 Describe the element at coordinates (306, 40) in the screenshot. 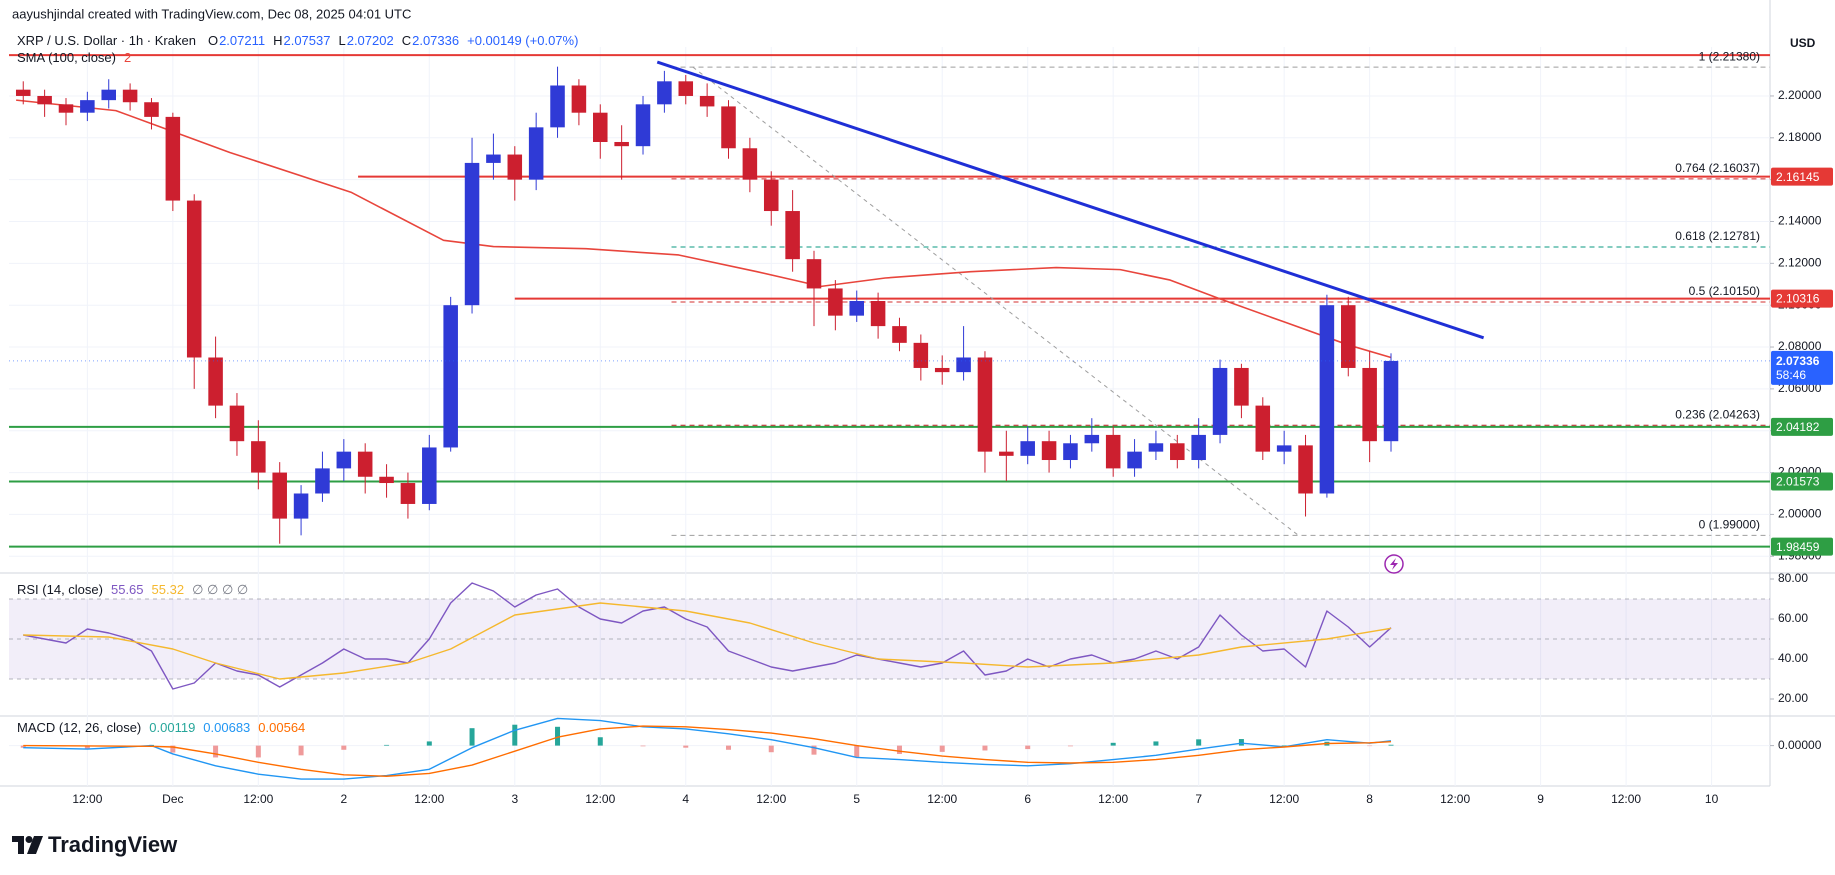

I see `ohlc-value: 2.07537` at that location.